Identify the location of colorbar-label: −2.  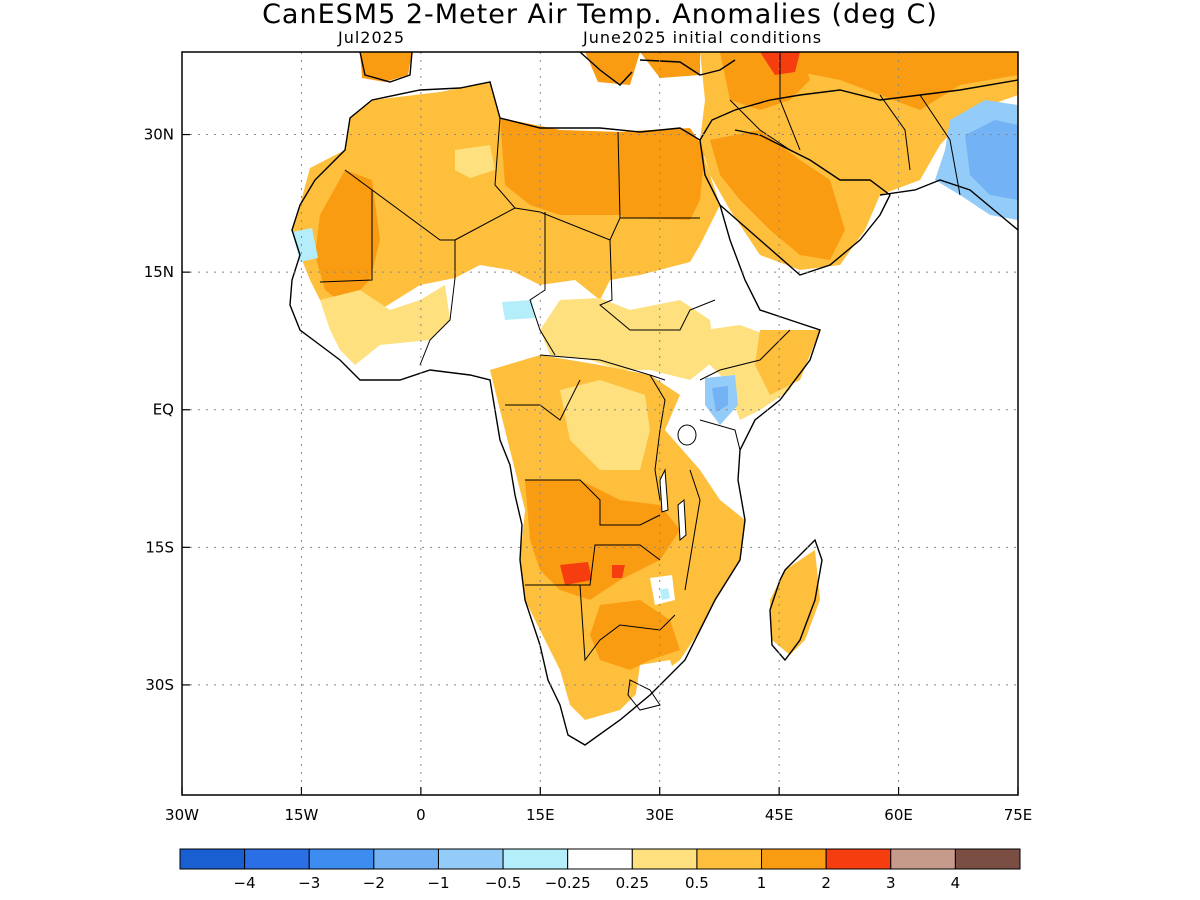
(374, 883).